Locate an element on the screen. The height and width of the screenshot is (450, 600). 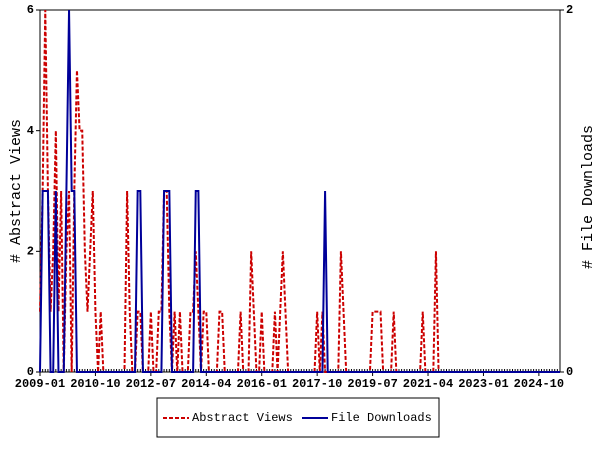
legend-label: File Downloads is located at coordinates (381, 418).